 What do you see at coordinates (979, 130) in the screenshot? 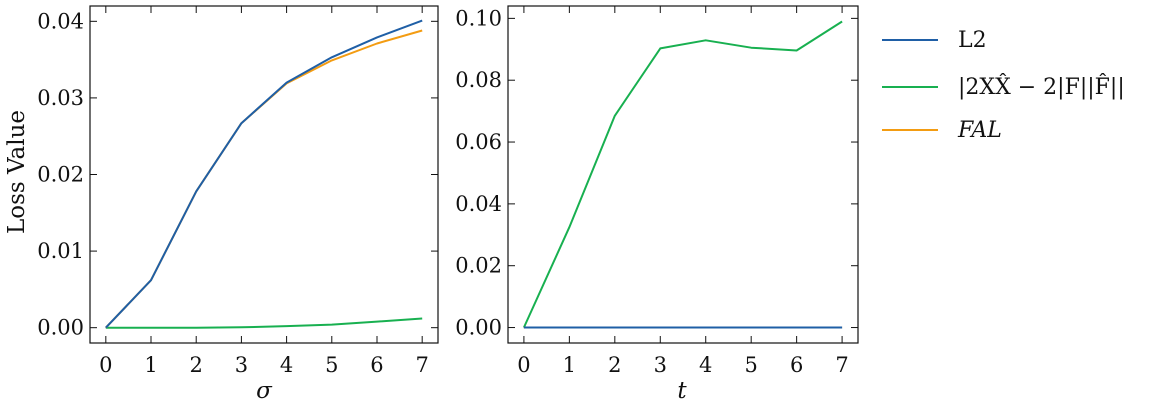
I see `legend-label-fal: FAL` at bounding box center [979, 130].